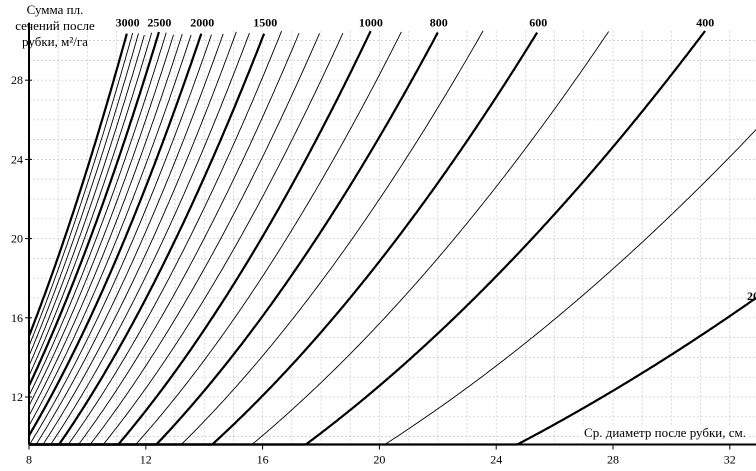 The height and width of the screenshot is (471, 756). Describe the element at coordinates (159, 23) in the screenshot. I see `curve-label-2500: 2500` at that location.